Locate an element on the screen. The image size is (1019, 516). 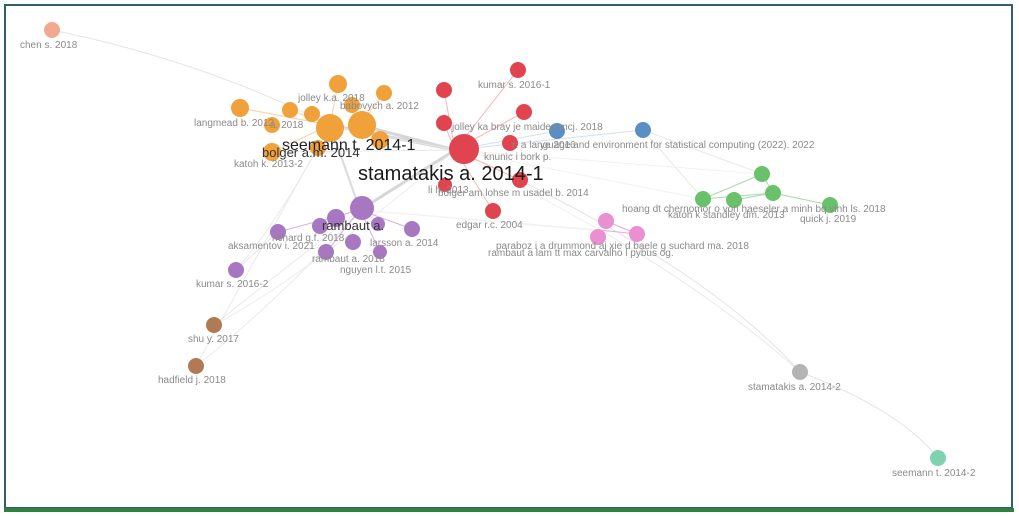
label-stamatakis-2014-2: stamatakis a. 2014-2 is located at coordinates (794, 387).